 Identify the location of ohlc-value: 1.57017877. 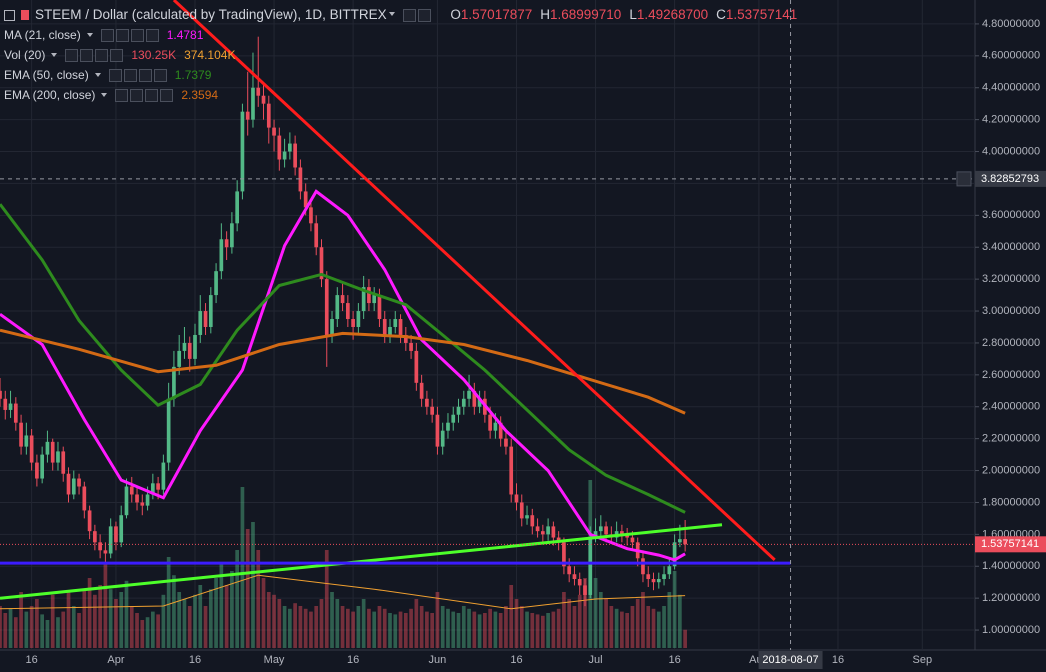
(496, 14).